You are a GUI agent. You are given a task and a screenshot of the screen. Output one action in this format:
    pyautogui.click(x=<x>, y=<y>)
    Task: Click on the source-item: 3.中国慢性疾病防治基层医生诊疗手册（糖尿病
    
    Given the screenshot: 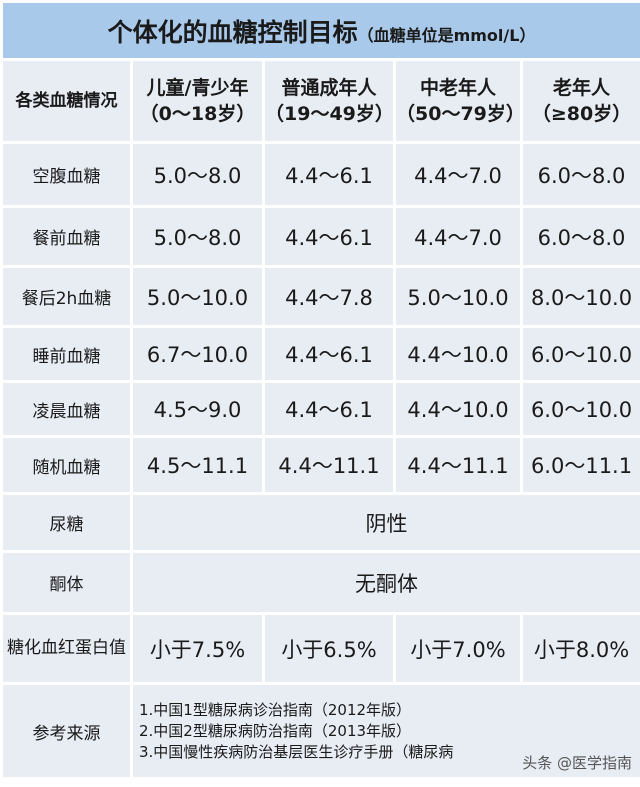 What is the action you would take?
    pyautogui.click(x=296, y=751)
    